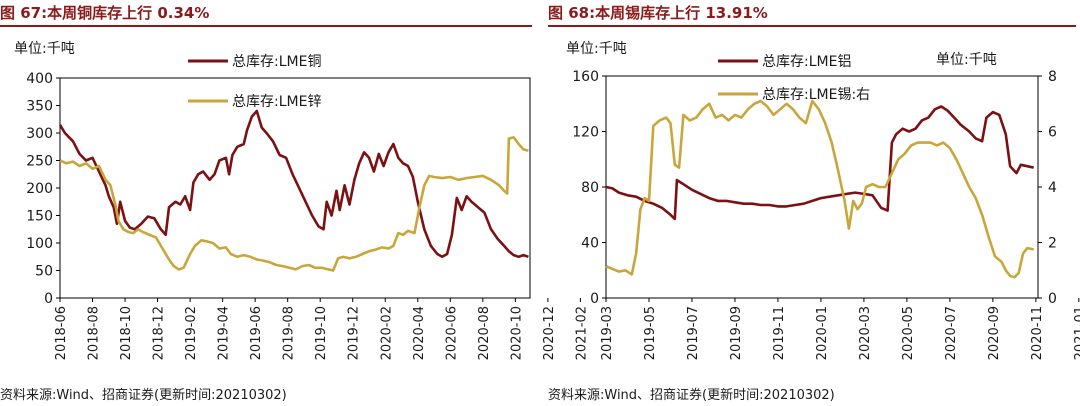 This screenshot has height=406, width=1080. I want to click on x-tick-label: 2019-07, so click(693, 333).